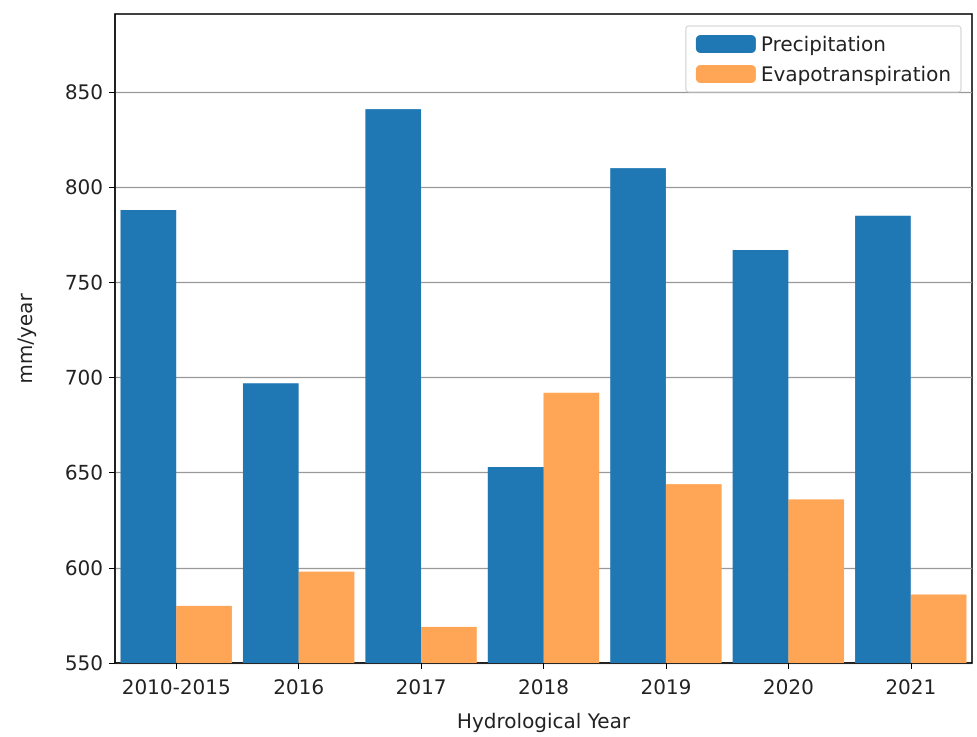 Image resolution: width=977 pixels, height=737 pixels. What do you see at coordinates (83, 568) in the screenshot?
I see `y-tick-label: 600` at bounding box center [83, 568].